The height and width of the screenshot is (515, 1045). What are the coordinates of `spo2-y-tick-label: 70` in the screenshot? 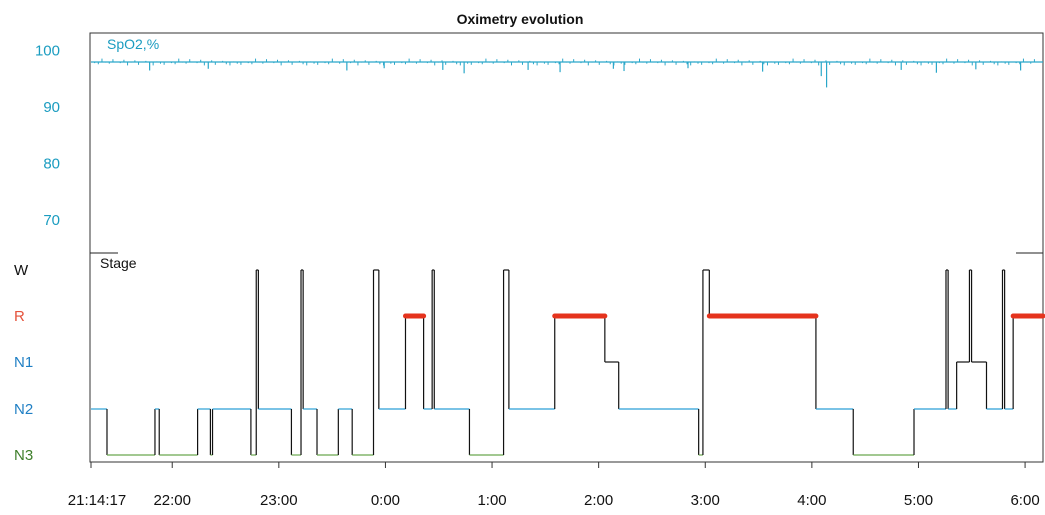 It's located at (51, 220).